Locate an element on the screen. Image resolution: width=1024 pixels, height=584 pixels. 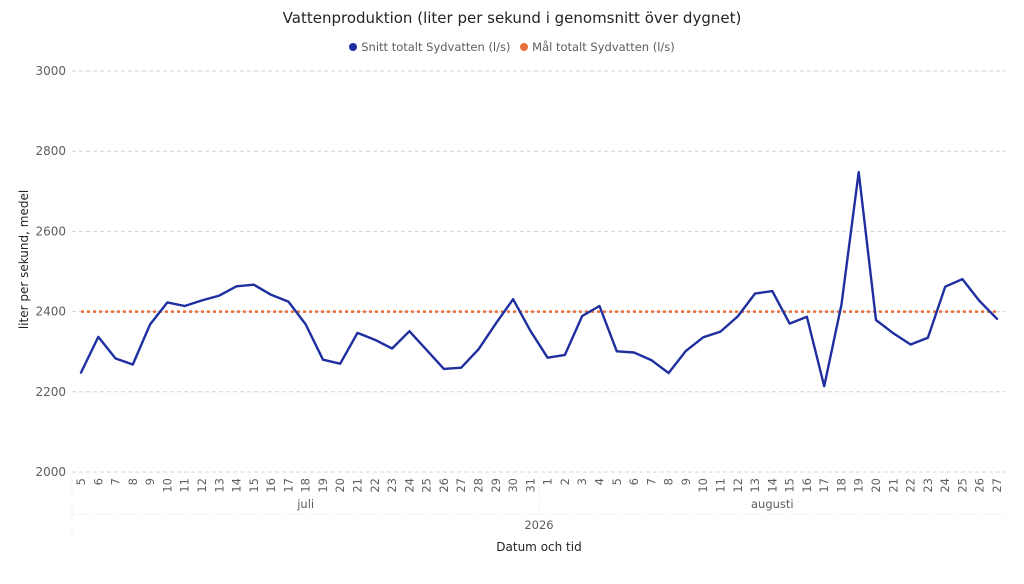
x-tick-label: 4 is located at coordinates (599, 481).